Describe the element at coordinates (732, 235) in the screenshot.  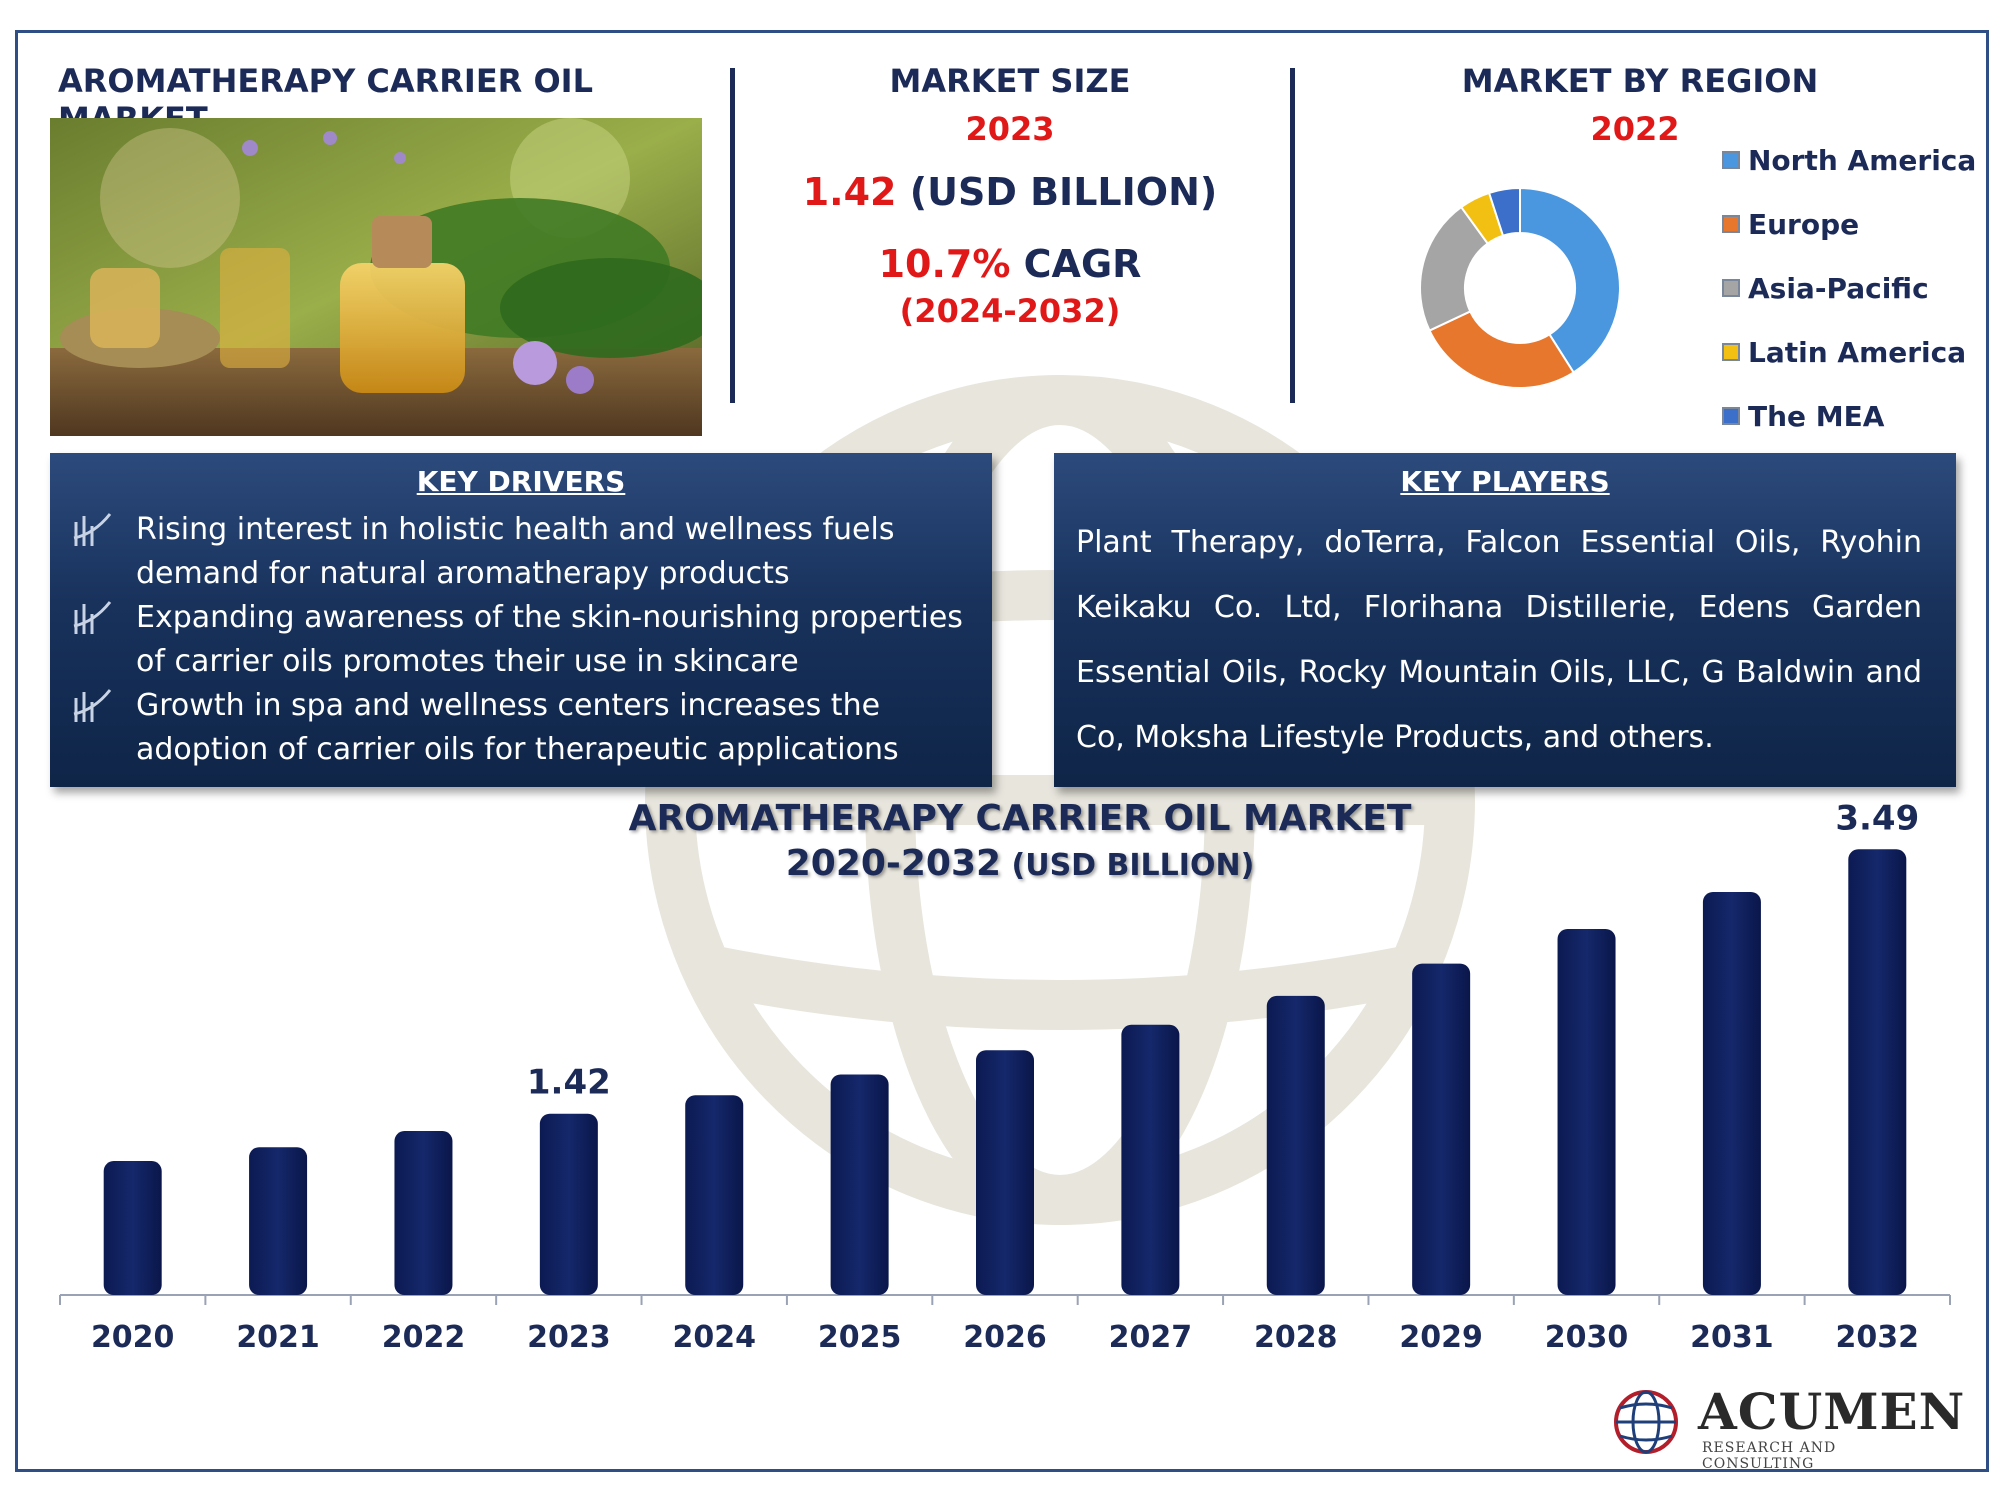
I see `divider-left` at that location.